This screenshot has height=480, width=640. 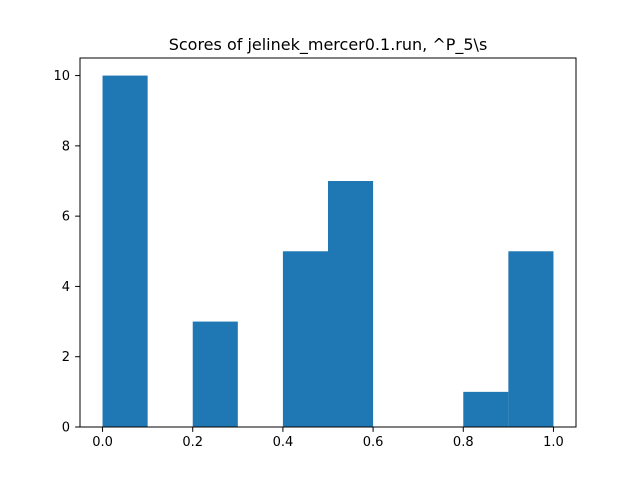 What do you see at coordinates (66, 252) in the screenshot?
I see `y-axis: 0 2 4 6 8 10` at bounding box center [66, 252].